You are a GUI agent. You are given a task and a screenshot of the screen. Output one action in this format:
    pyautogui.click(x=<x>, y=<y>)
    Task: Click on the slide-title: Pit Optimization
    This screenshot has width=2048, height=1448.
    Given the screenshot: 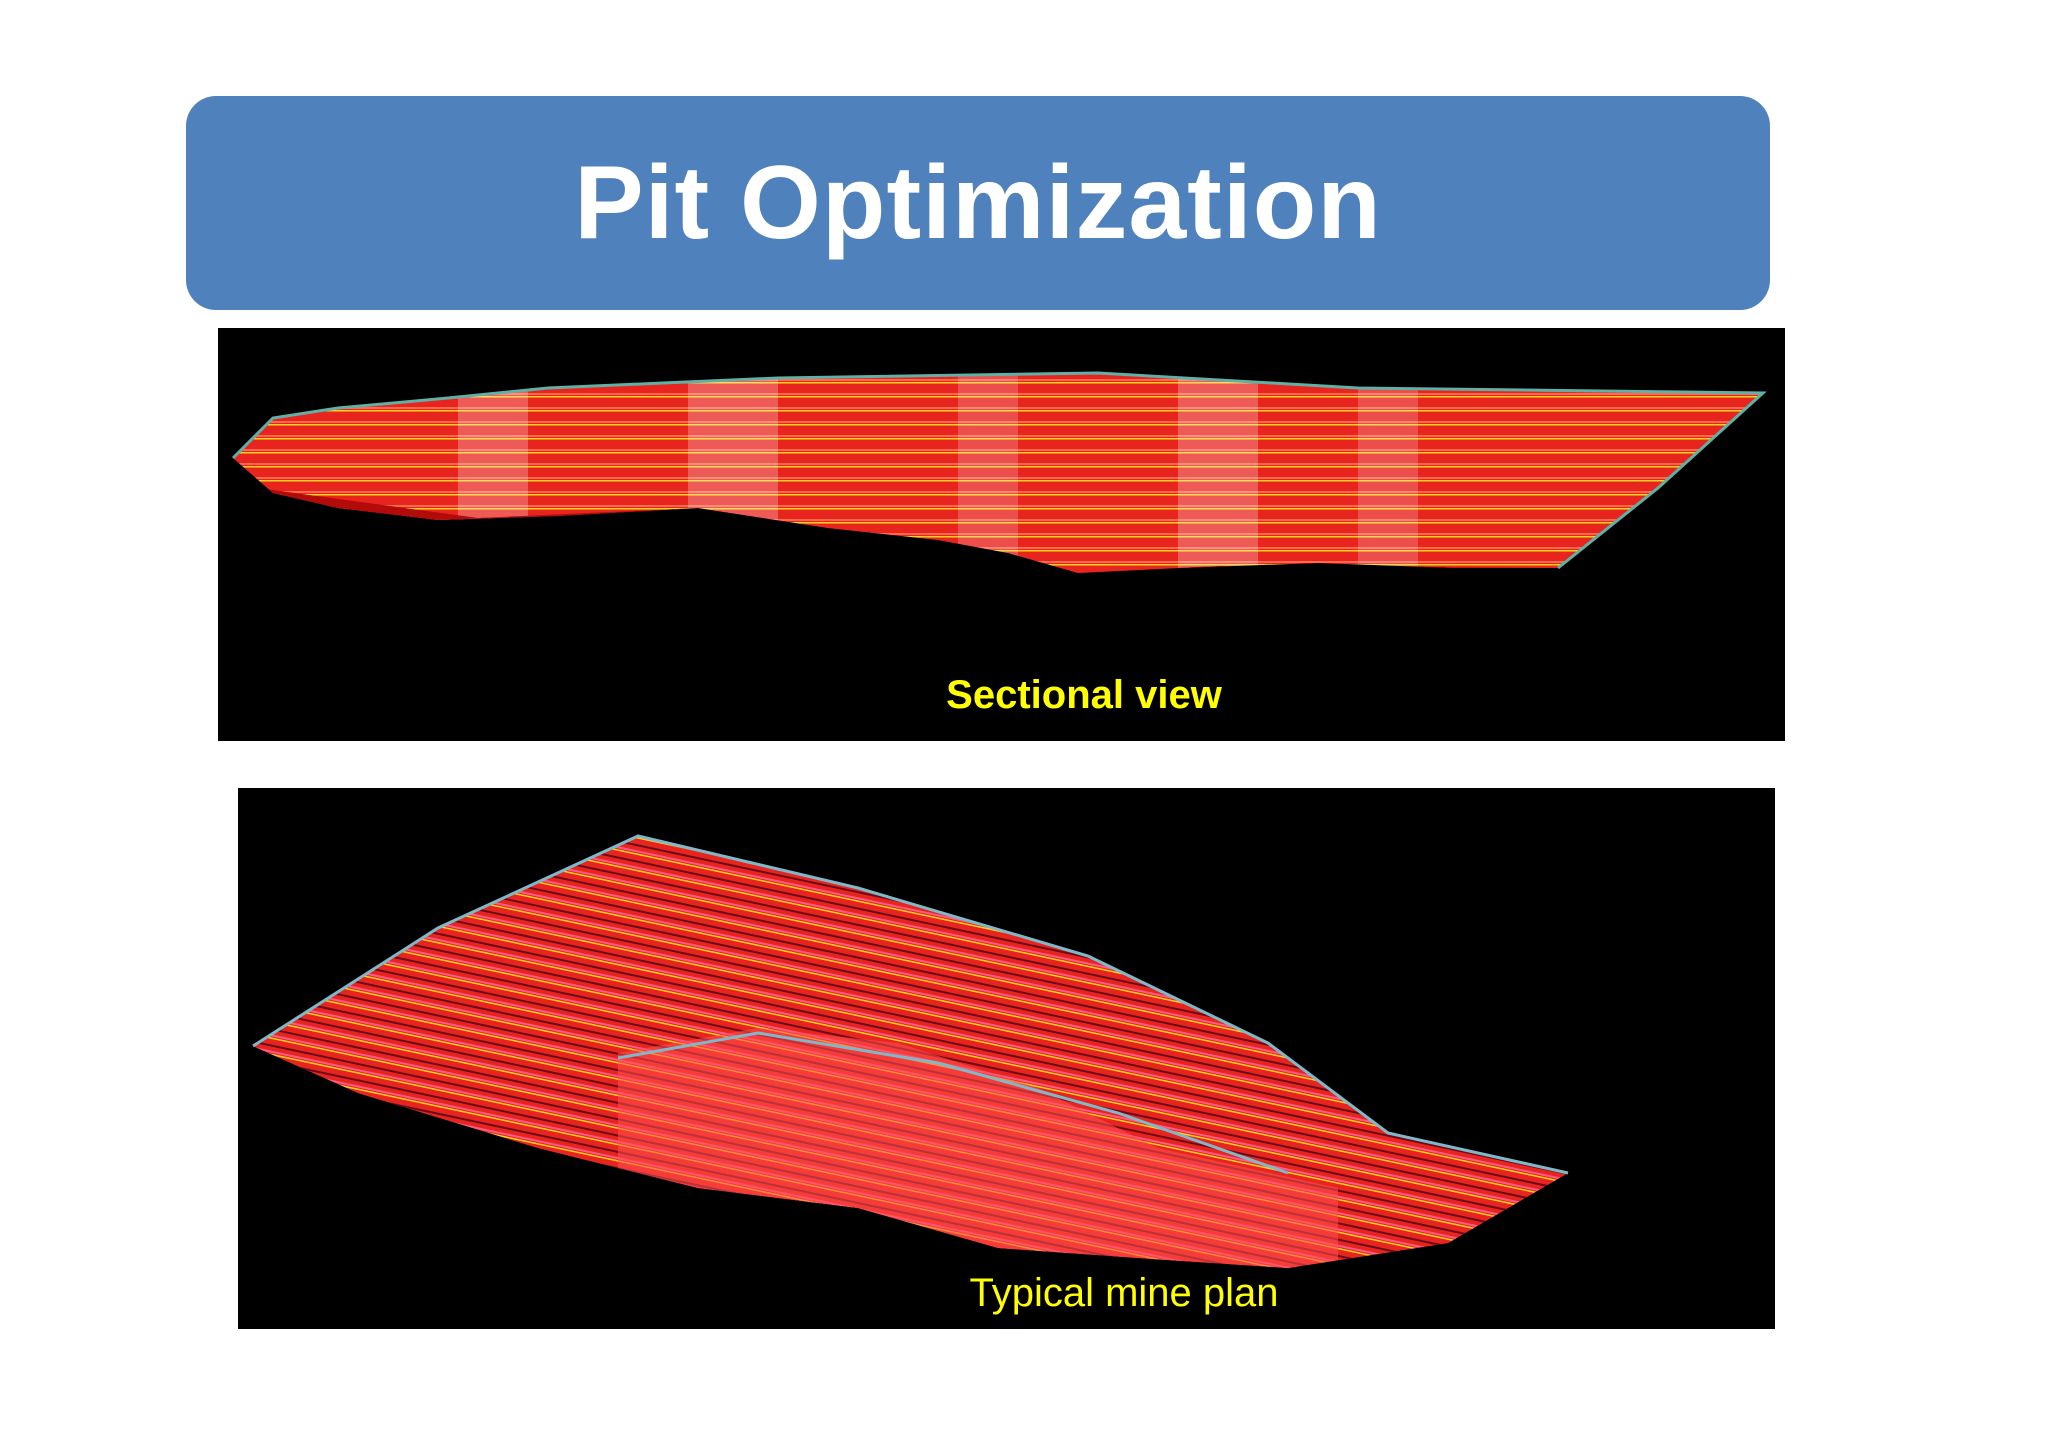 What is the action you would take?
    pyautogui.click(x=978, y=202)
    